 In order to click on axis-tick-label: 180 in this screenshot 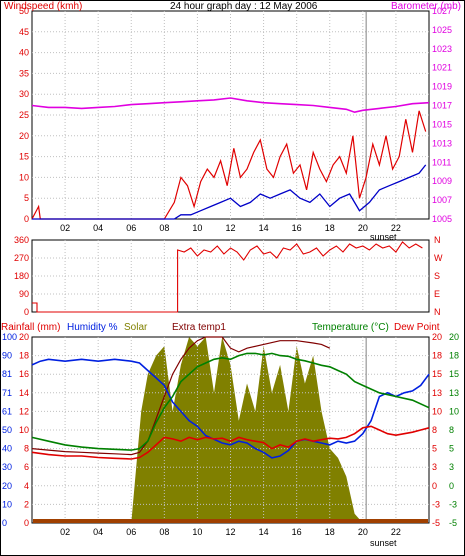, I will do `click(21, 276)`.